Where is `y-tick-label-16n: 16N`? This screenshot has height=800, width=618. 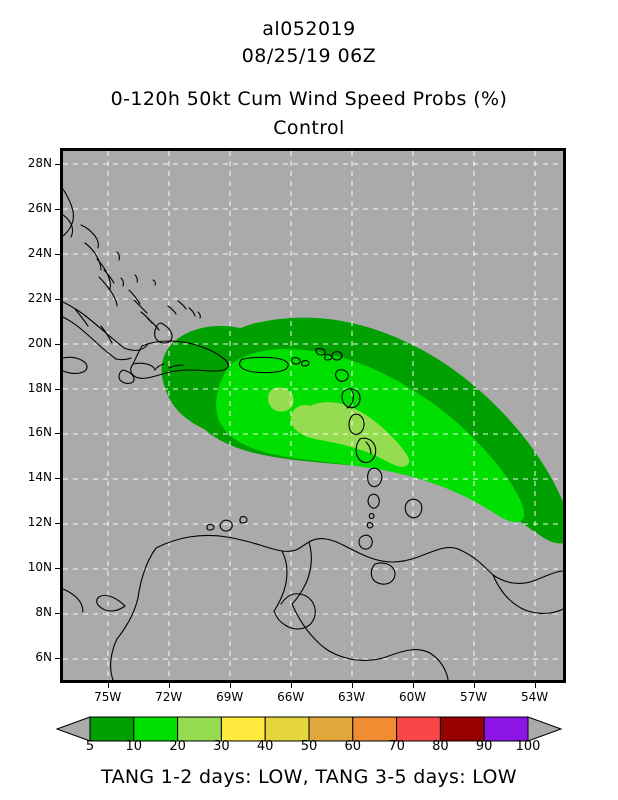 y-tick-label-16n: 16N is located at coordinates (39, 432).